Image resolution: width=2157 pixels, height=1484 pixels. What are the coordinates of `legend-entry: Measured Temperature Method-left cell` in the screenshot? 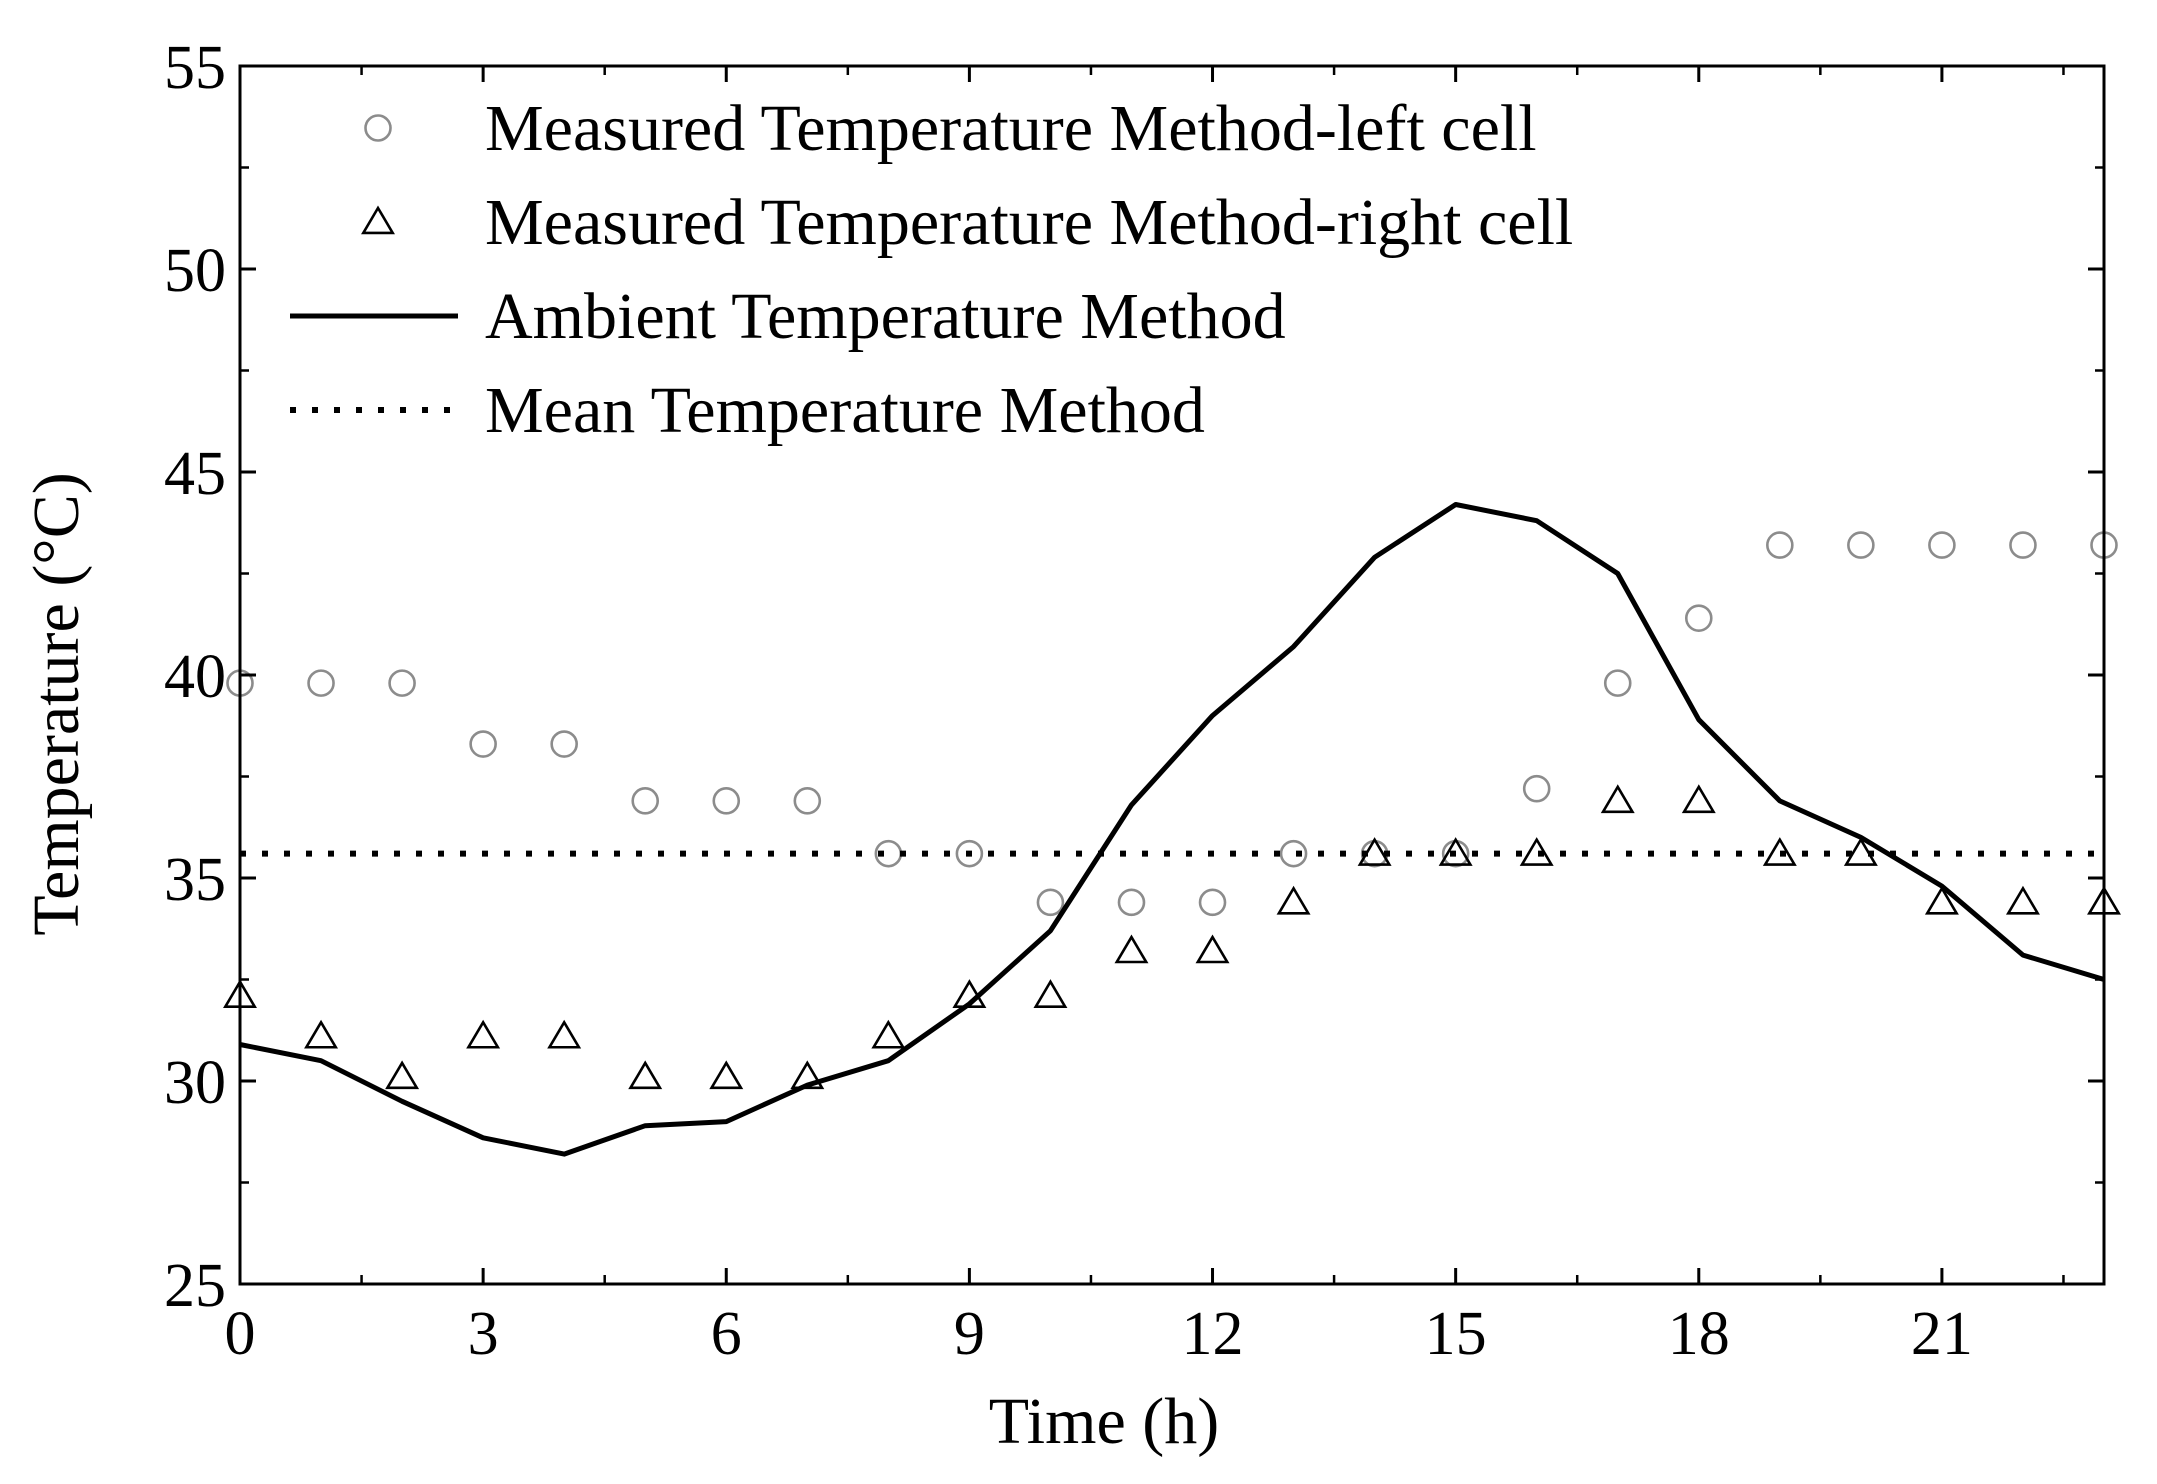 It's located at (950, 128).